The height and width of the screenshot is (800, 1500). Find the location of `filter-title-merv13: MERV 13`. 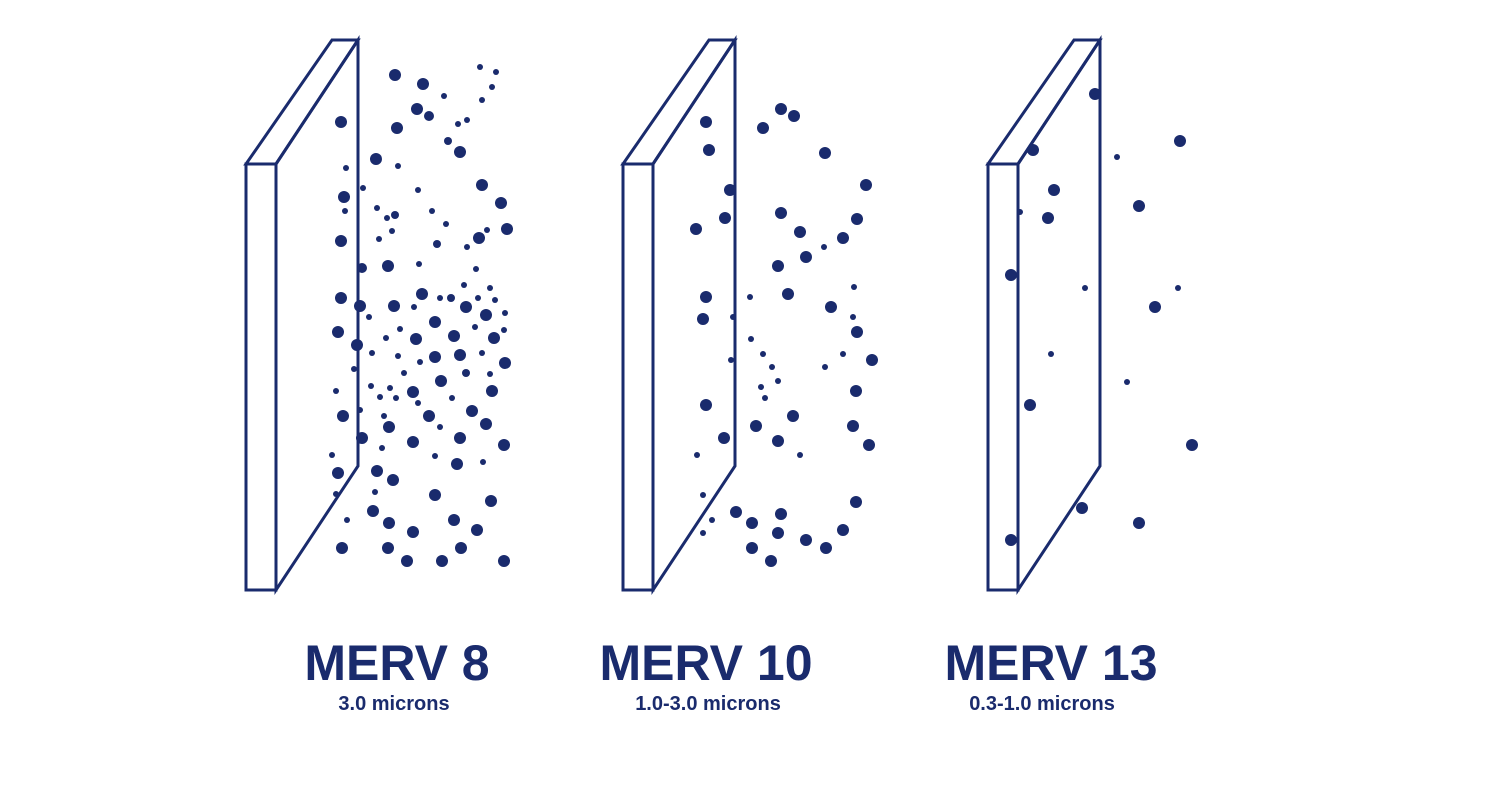

filter-title-merv13: MERV 13 is located at coordinates (1050, 663).